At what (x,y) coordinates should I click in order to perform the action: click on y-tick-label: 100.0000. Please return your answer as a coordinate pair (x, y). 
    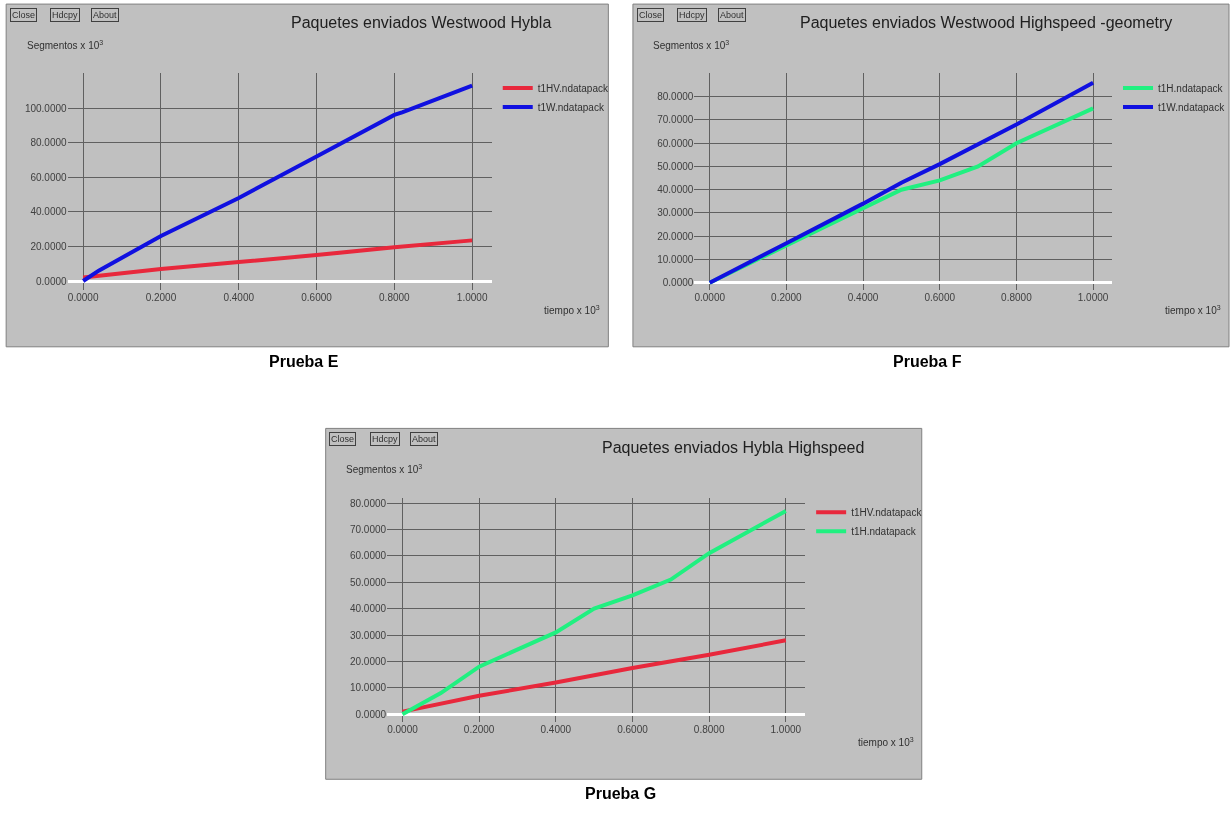
    Looking at the image, I should click on (46, 108).